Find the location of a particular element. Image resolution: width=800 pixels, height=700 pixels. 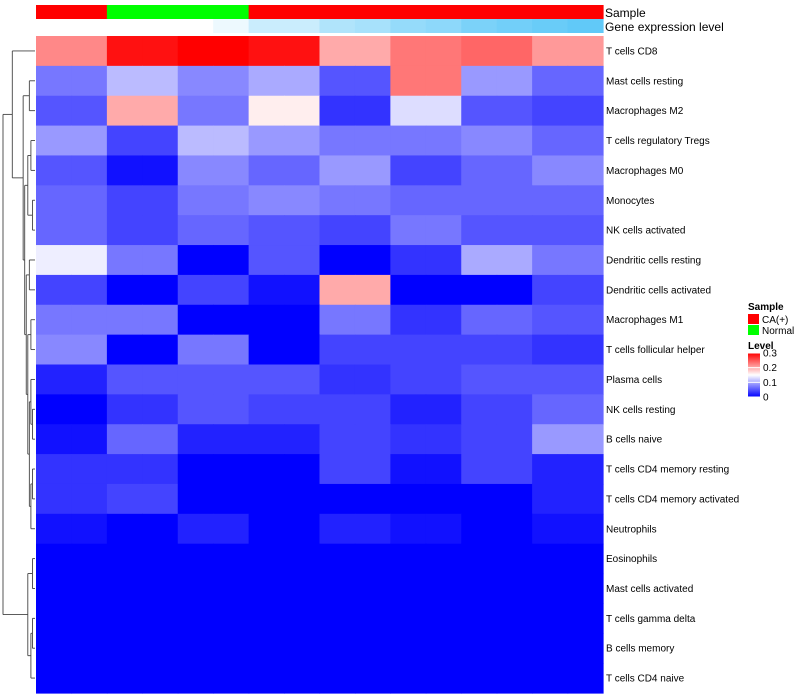

row-label: T cells gamma delta is located at coordinates (651, 619).